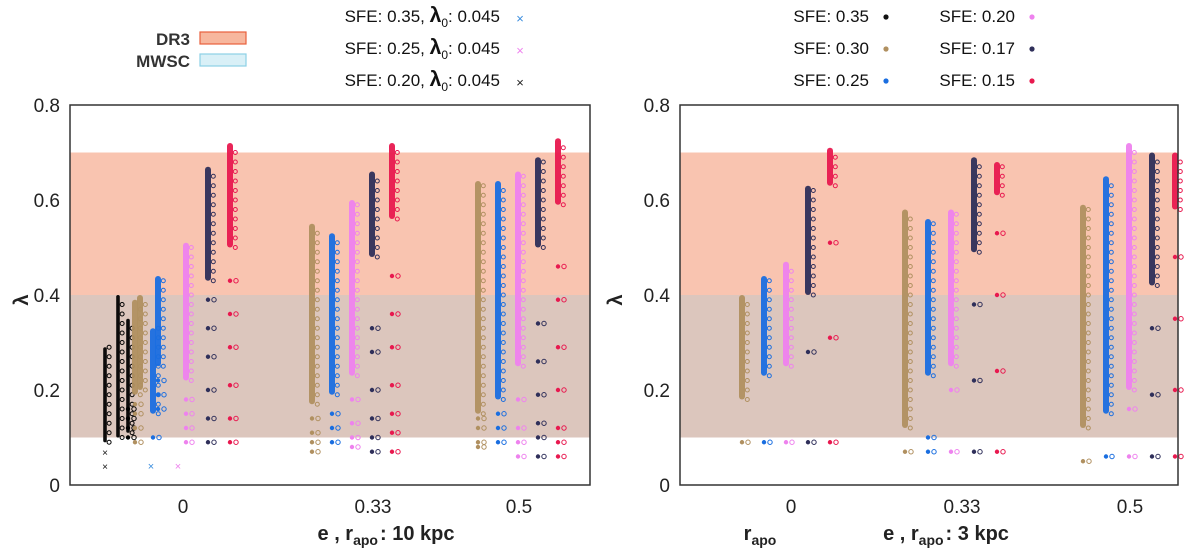 The width and height of the screenshot is (1200, 552). What do you see at coordinates (47, 296) in the screenshot?
I see `left-y-ticks: 0 0.2 0.4 0.6 0.8` at bounding box center [47, 296].